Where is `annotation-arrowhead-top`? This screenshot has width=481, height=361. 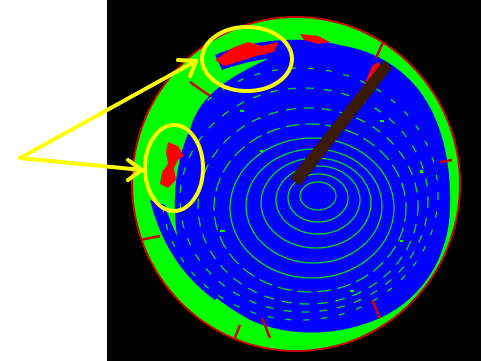
annotation-arrowhead-top is located at coordinates (187, 68).